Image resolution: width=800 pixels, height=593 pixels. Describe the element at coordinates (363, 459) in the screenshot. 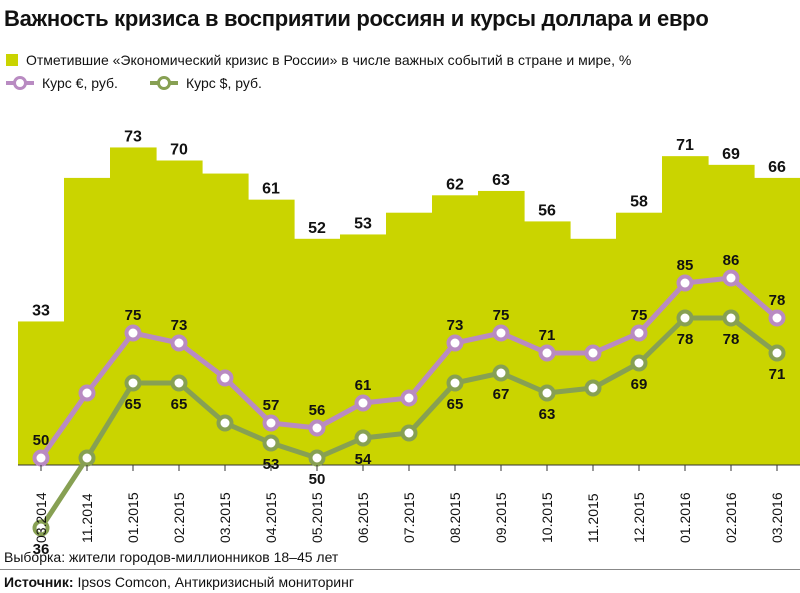

I see `usd-value-label: 54` at that location.